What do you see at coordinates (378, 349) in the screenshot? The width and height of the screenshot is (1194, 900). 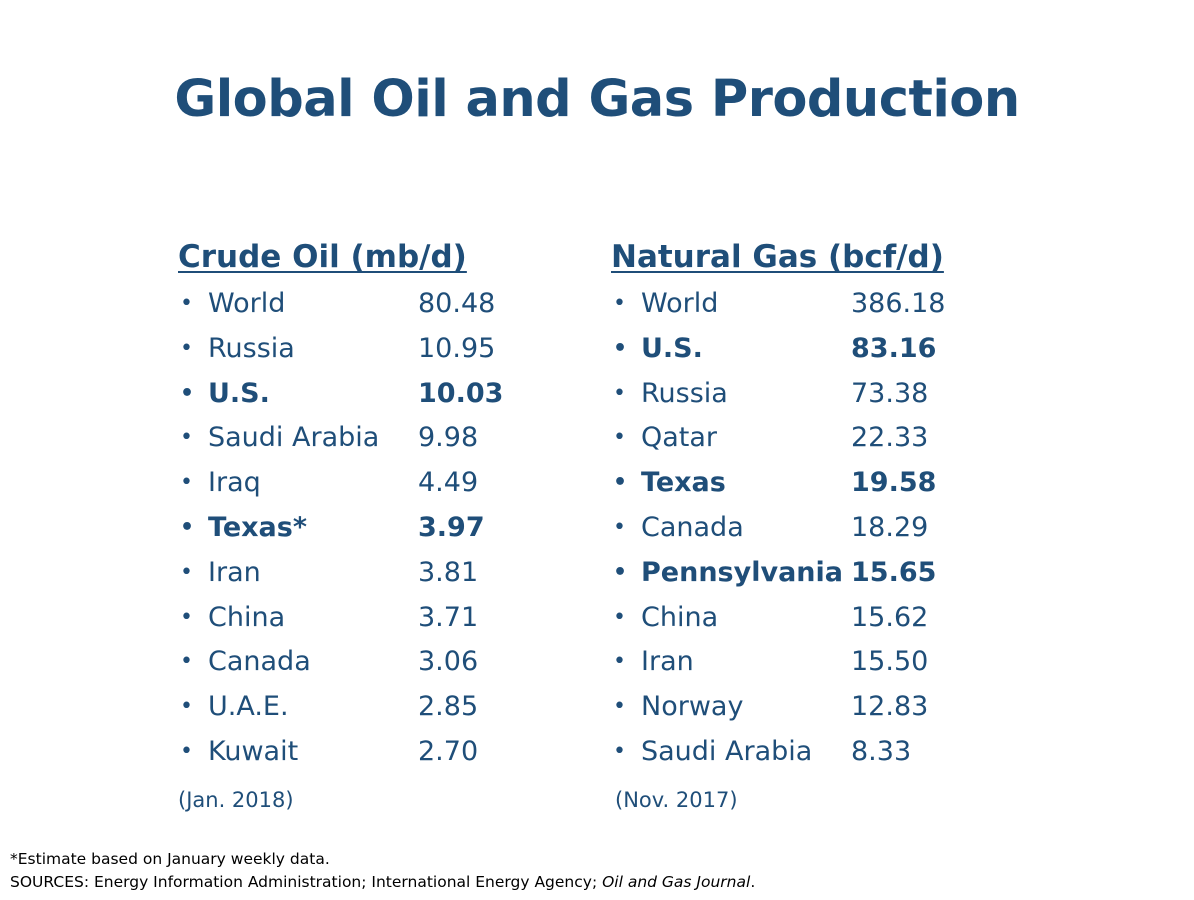 I see `oil-row: • Russia 10.95` at bounding box center [378, 349].